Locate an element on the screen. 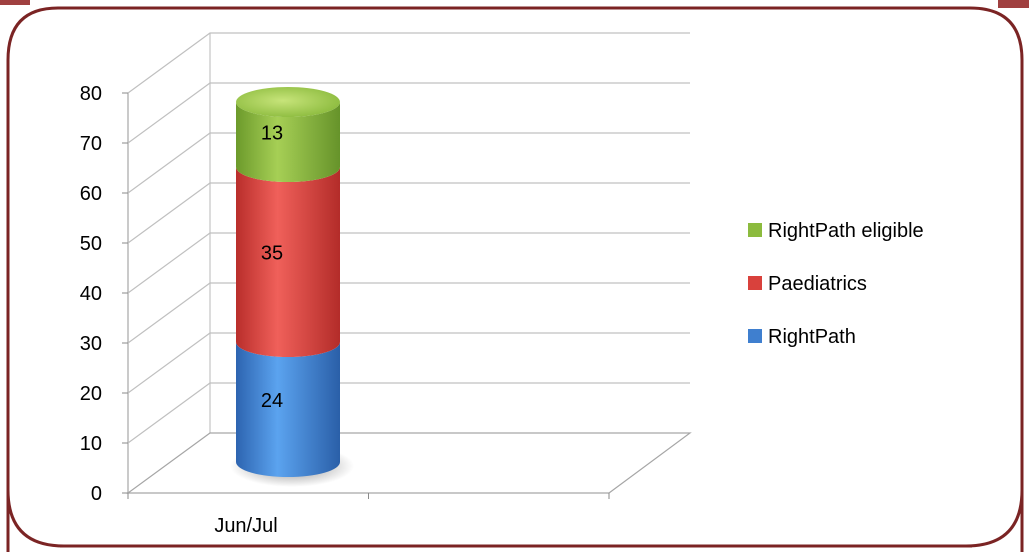  bars: 24 35 13 is located at coordinates (292, 287).